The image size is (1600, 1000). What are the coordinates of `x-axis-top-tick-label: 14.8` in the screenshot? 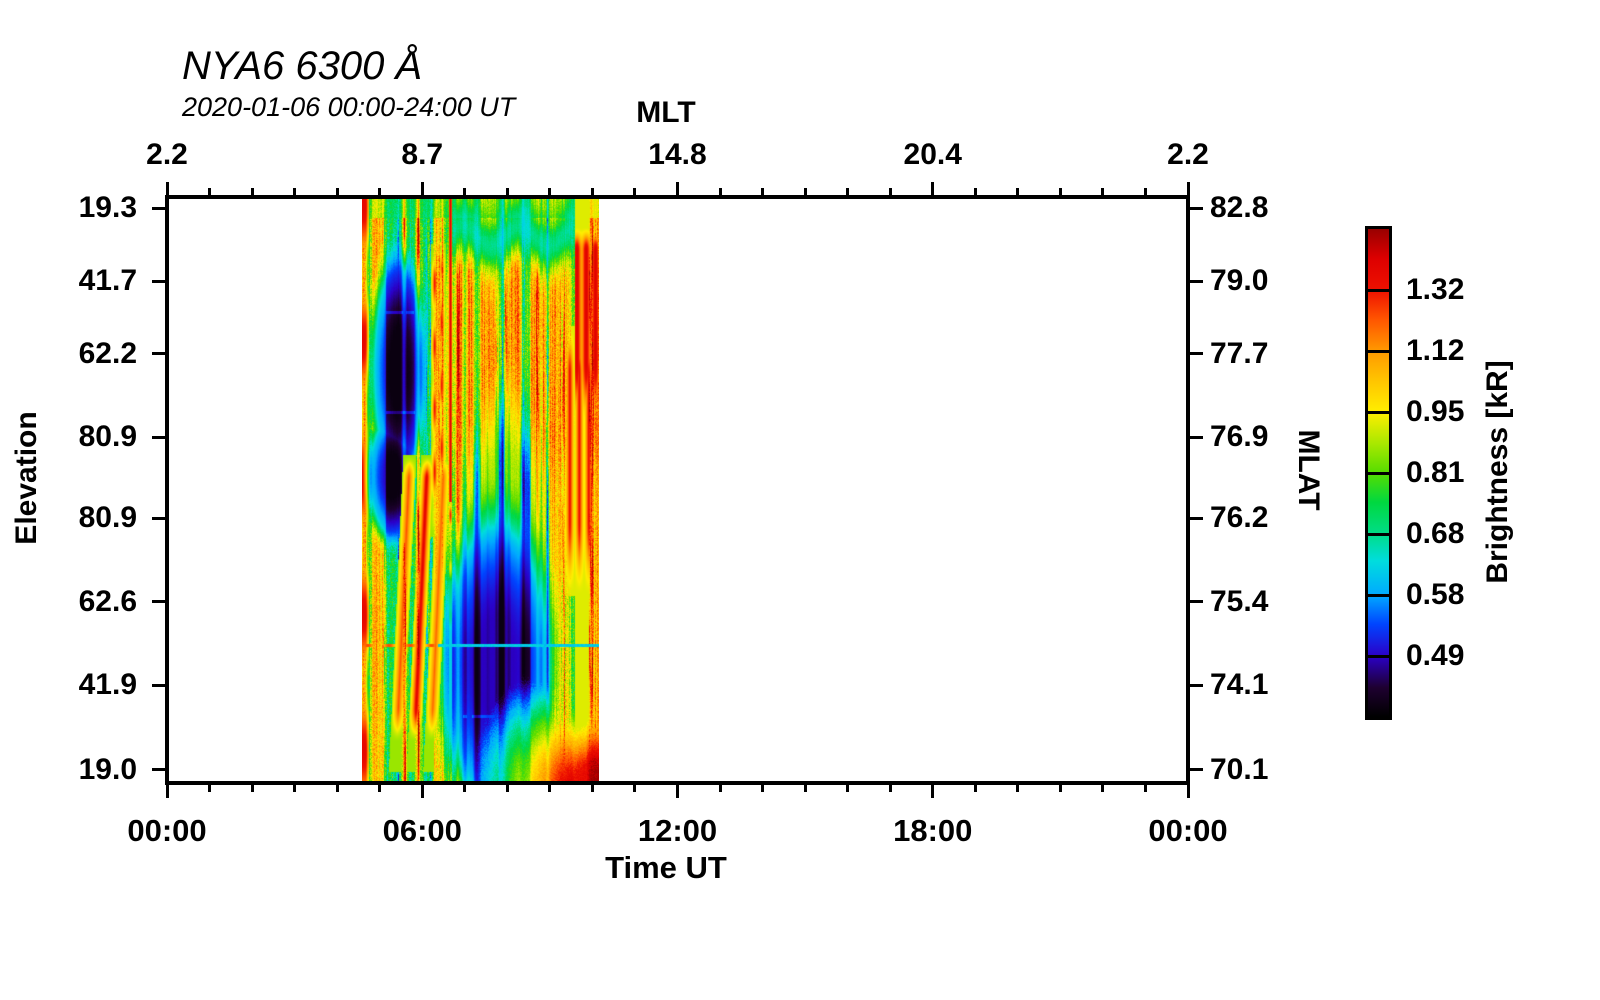 It's located at (677, 154).